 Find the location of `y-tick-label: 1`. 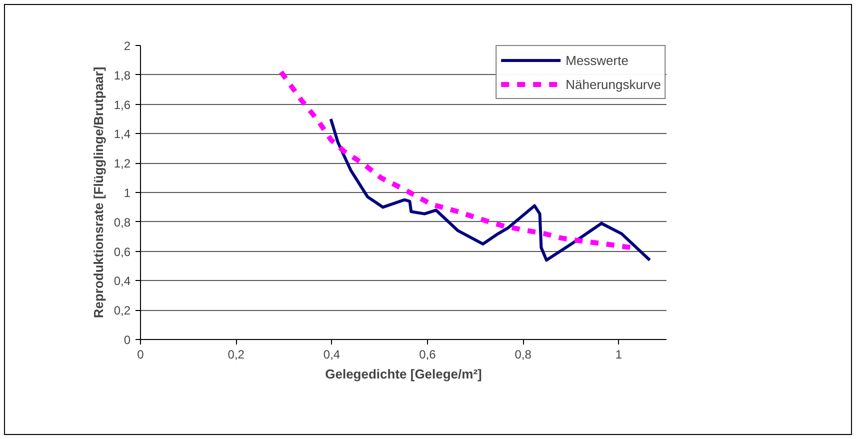

y-tick-label: 1 is located at coordinates (127, 193).